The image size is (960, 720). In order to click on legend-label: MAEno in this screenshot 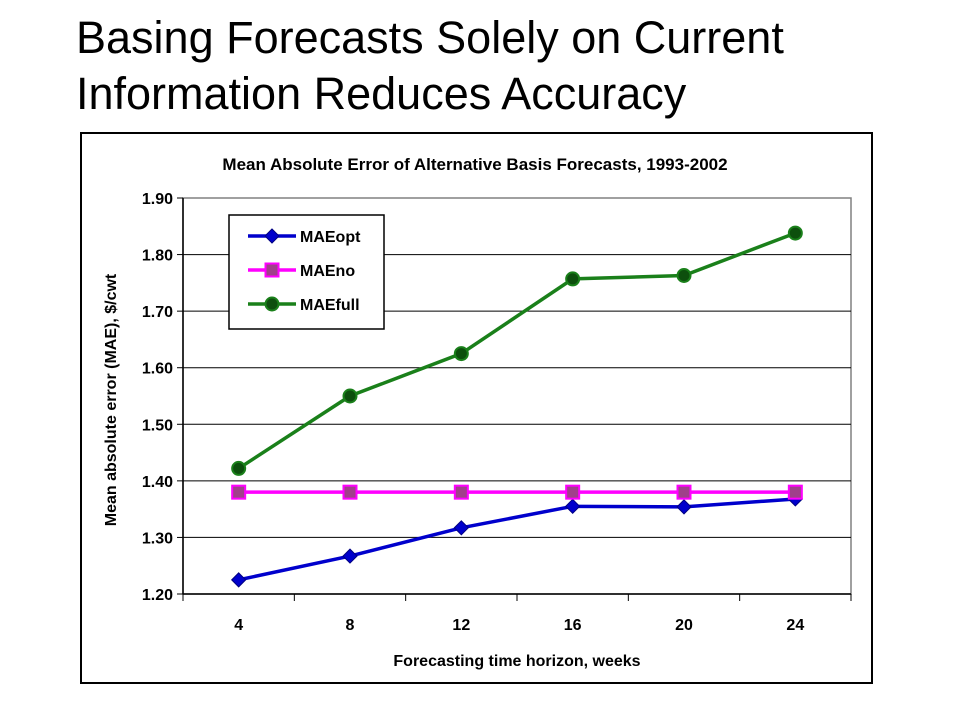, I will do `click(327, 271)`.